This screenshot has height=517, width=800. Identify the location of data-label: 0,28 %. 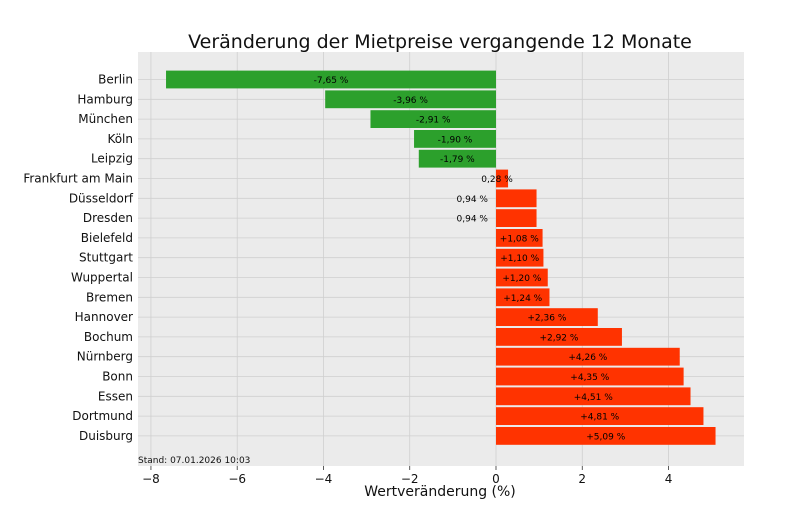
(497, 180).